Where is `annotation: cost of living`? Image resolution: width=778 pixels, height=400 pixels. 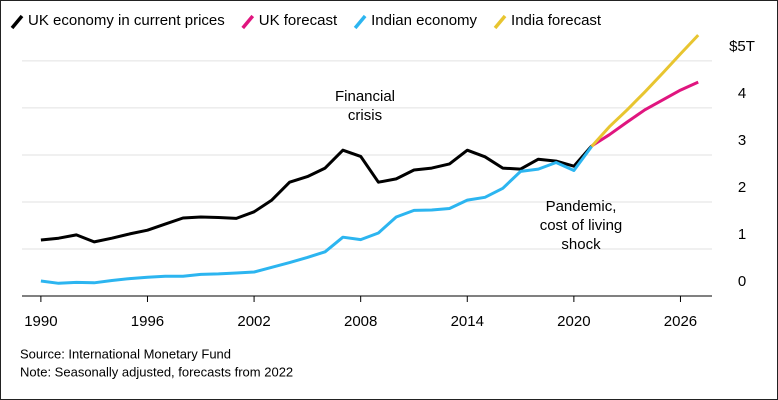 annotation: cost of living is located at coordinates (581, 225).